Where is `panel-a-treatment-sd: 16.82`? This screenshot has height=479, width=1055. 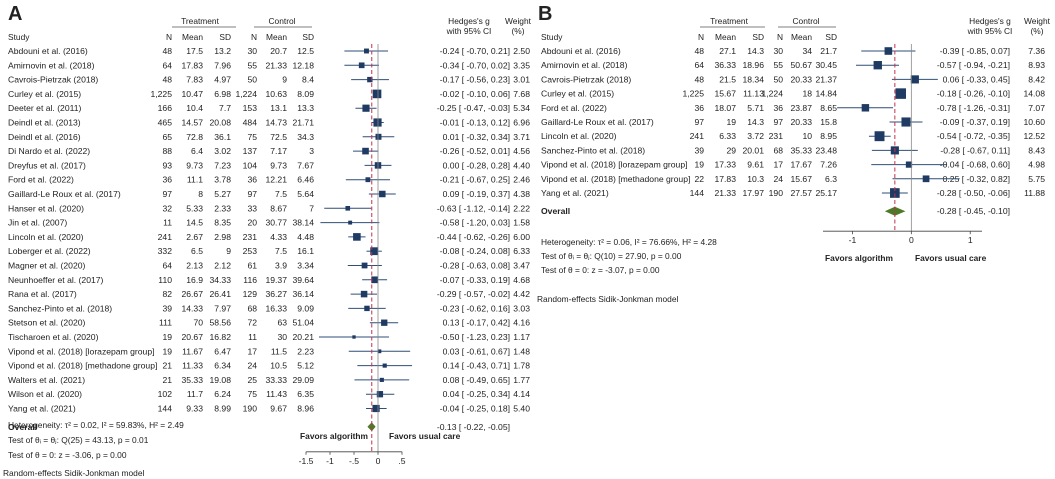
panel-a-treatment-sd: 16.82 is located at coordinates (220, 337).